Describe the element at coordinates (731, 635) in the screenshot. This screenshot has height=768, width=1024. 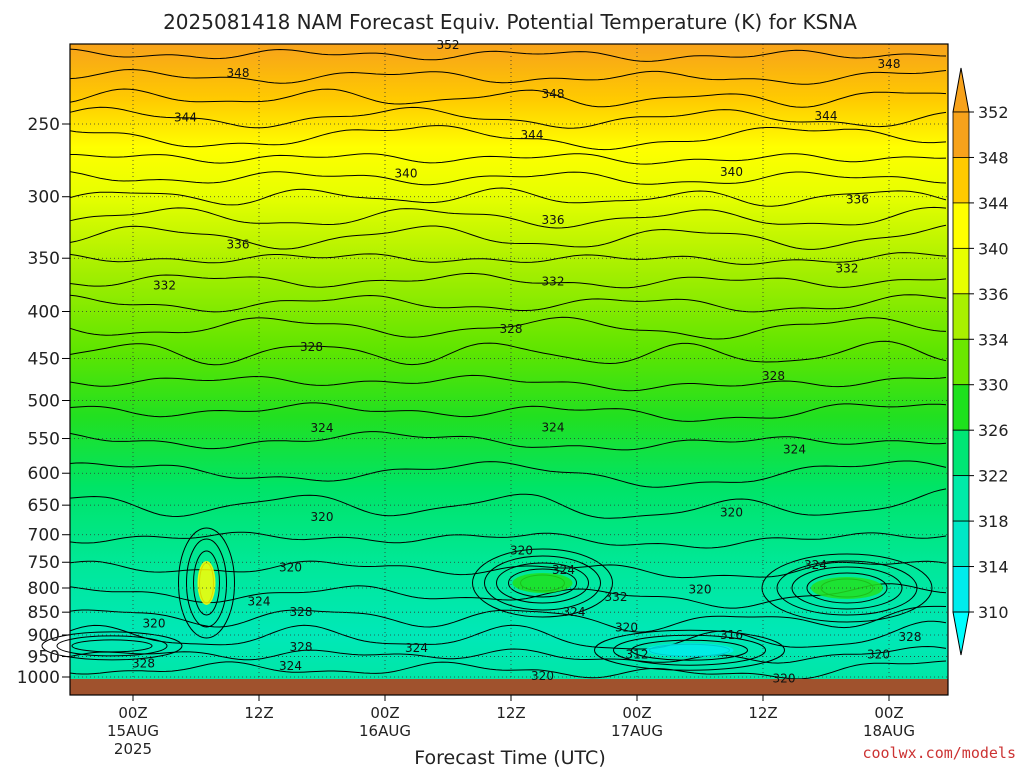
I see `contour-label: 316` at that location.